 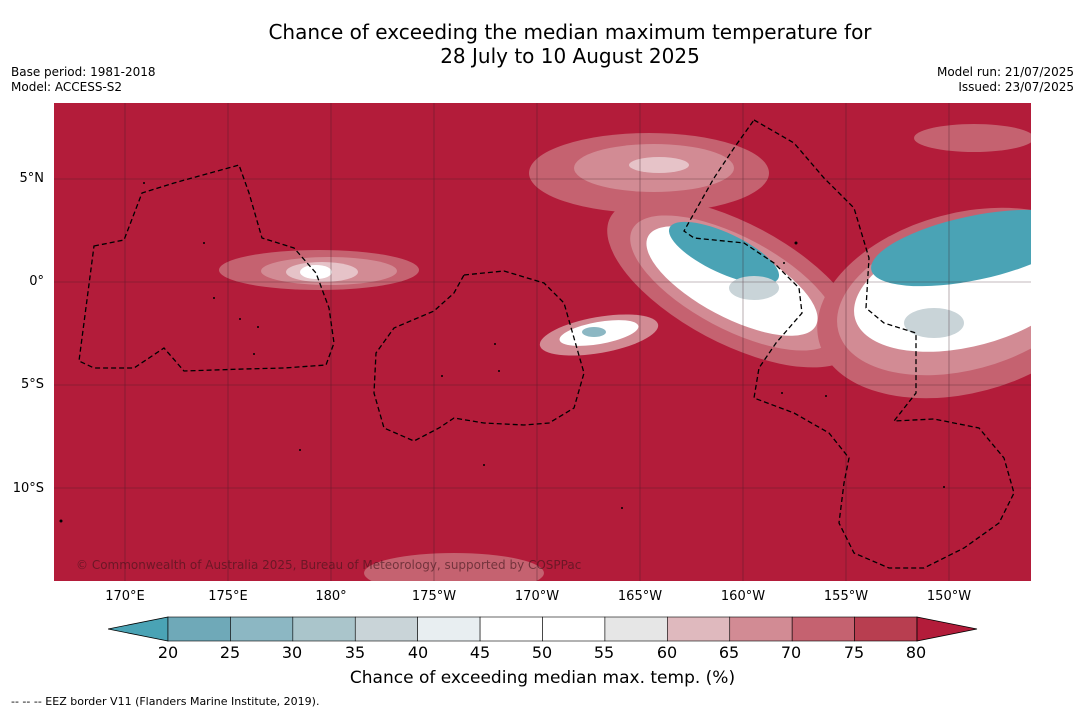 What do you see at coordinates (1016, 87) in the screenshot?
I see `issued-date: Issued: 23/07/2025` at bounding box center [1016, 87].